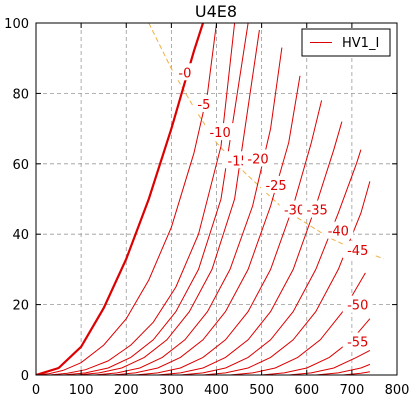  I want to click on curve-label: -40, so click(338, 232).